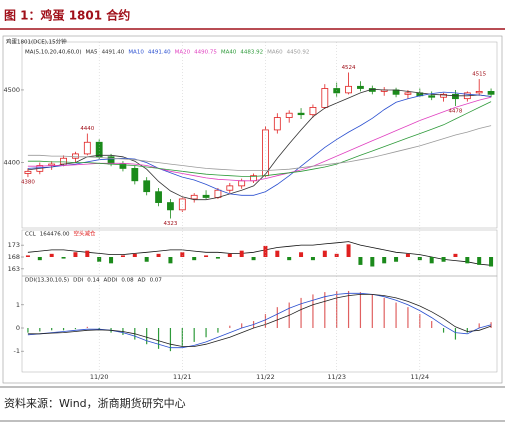 The height and width of the screenshot is (425, 505). I want to click on legend-text: ADDI, so click(110, 281).